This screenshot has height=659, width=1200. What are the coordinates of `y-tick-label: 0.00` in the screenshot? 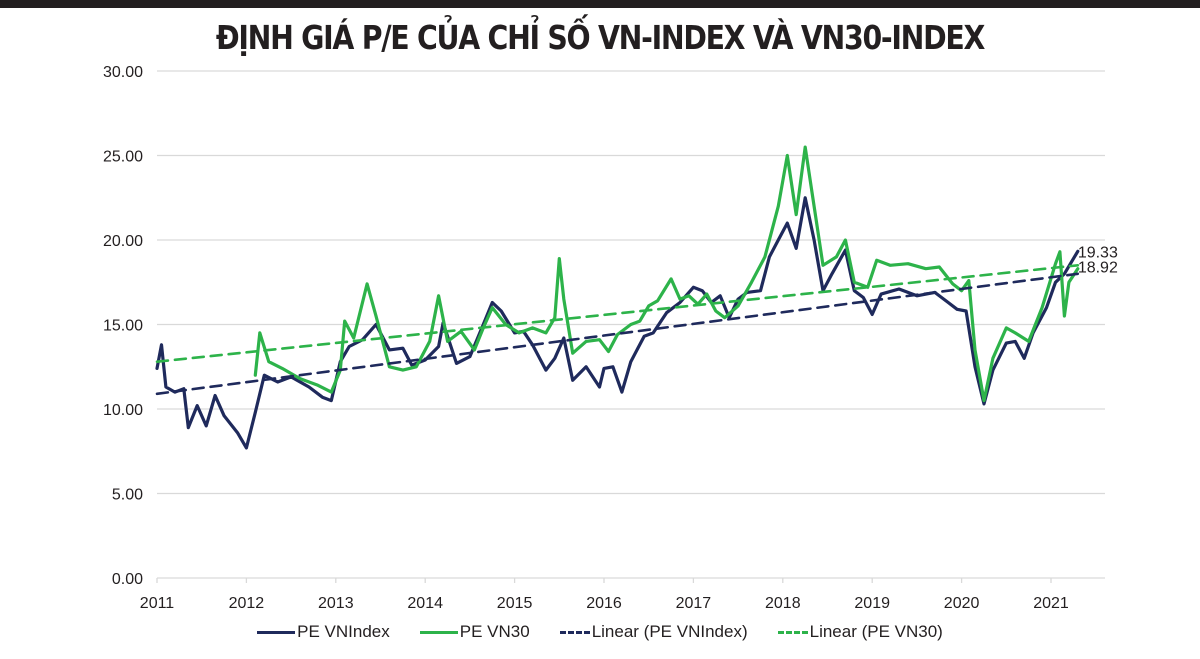 It's located at (127, 579).